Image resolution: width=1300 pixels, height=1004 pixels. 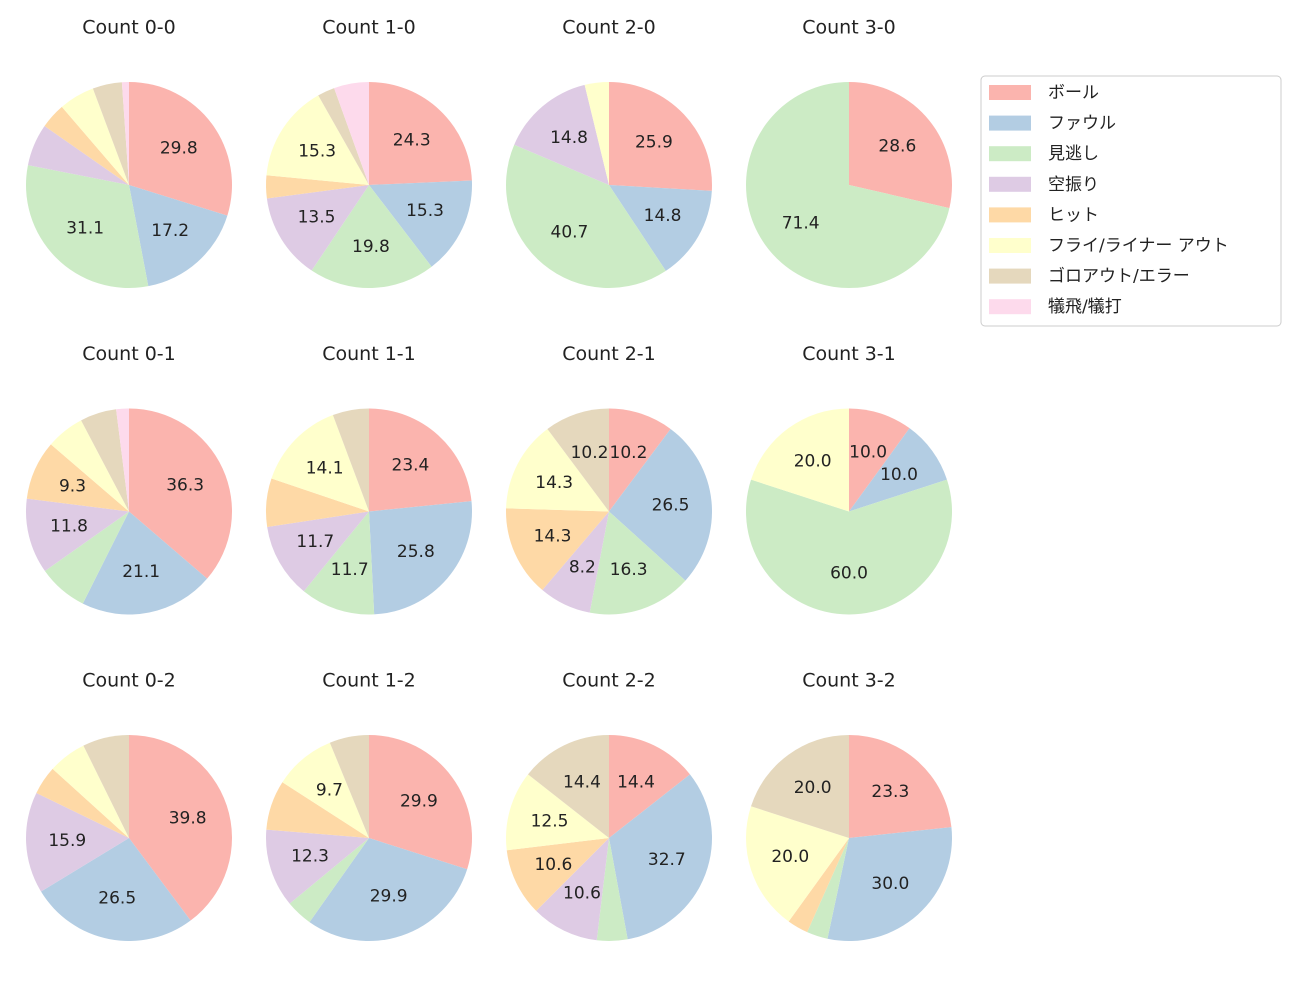 What do you see at coordinates (1073, 215) in the screenshot?
I see `legend-label: ヒット` at bounding box center [1073, 215].